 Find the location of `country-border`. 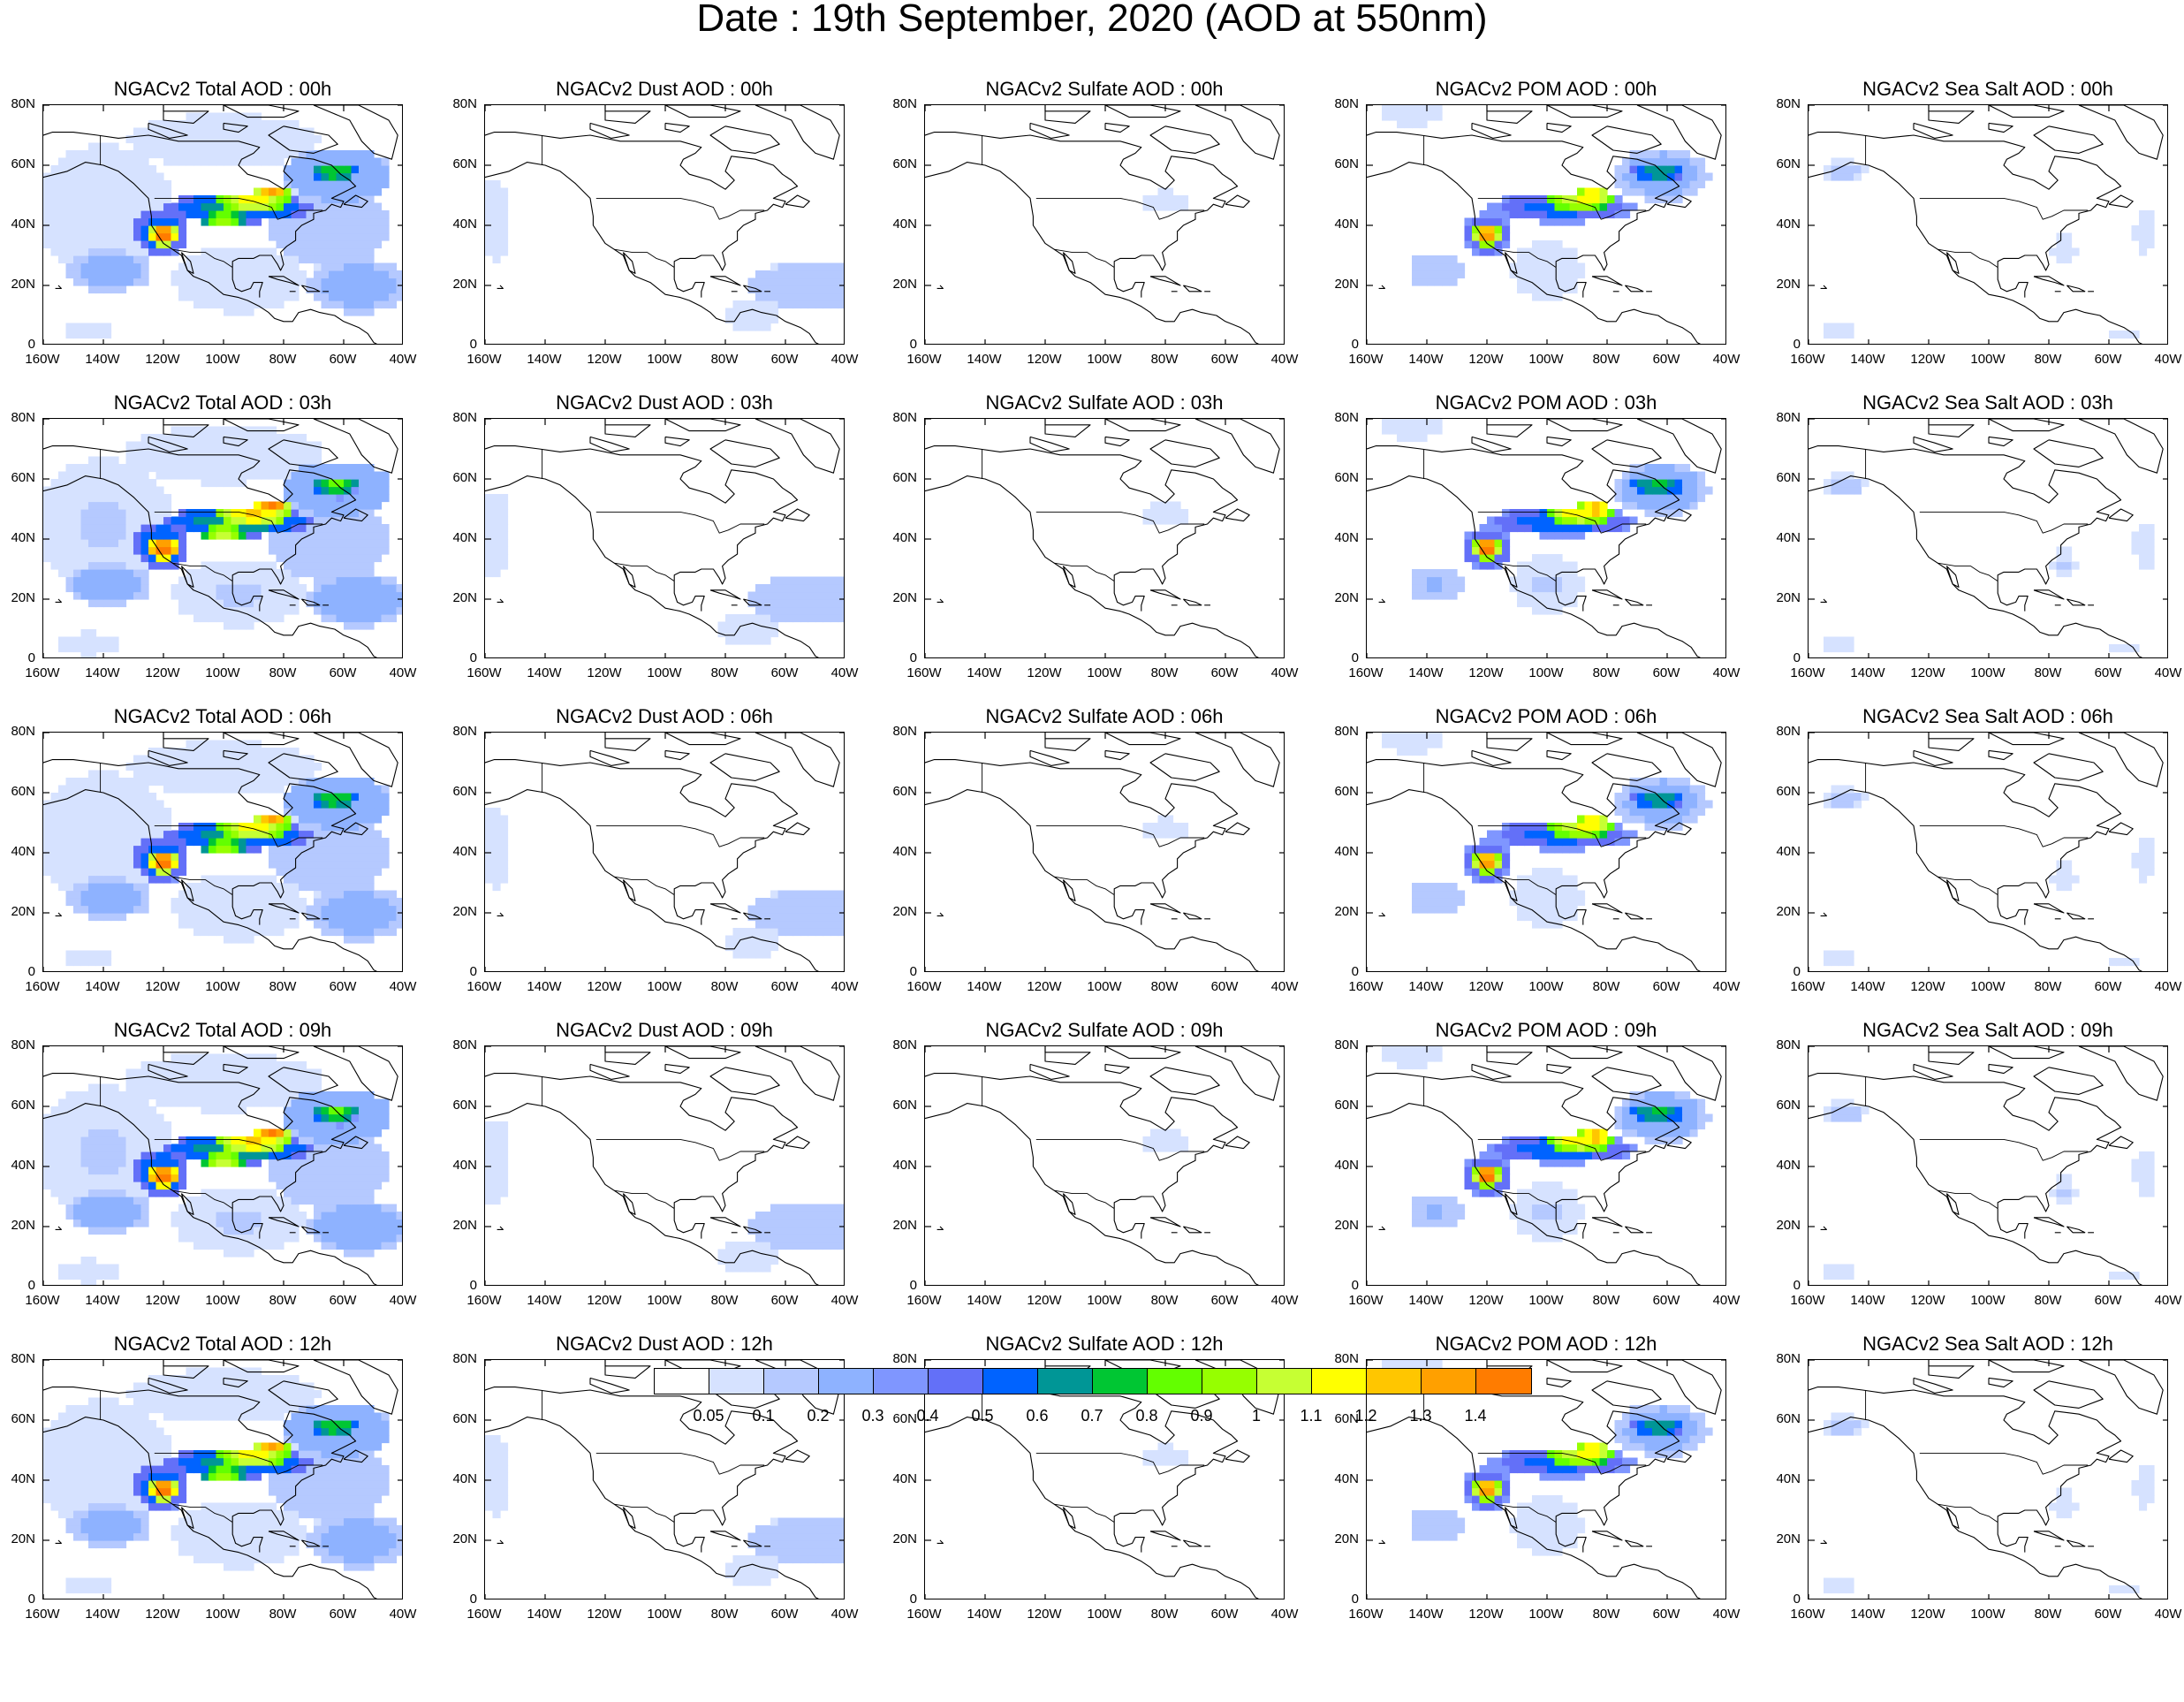

country-border is located at coordinates (1562, 208).